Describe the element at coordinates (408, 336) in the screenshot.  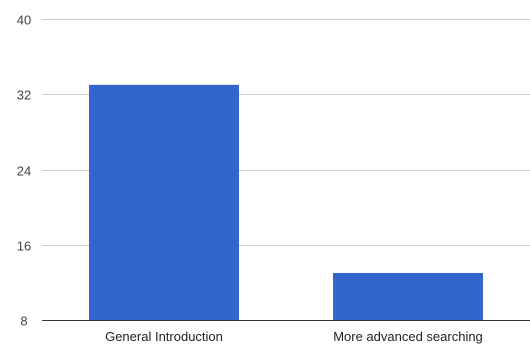
I see `x-category-label-1: More advanced searching` at that location.